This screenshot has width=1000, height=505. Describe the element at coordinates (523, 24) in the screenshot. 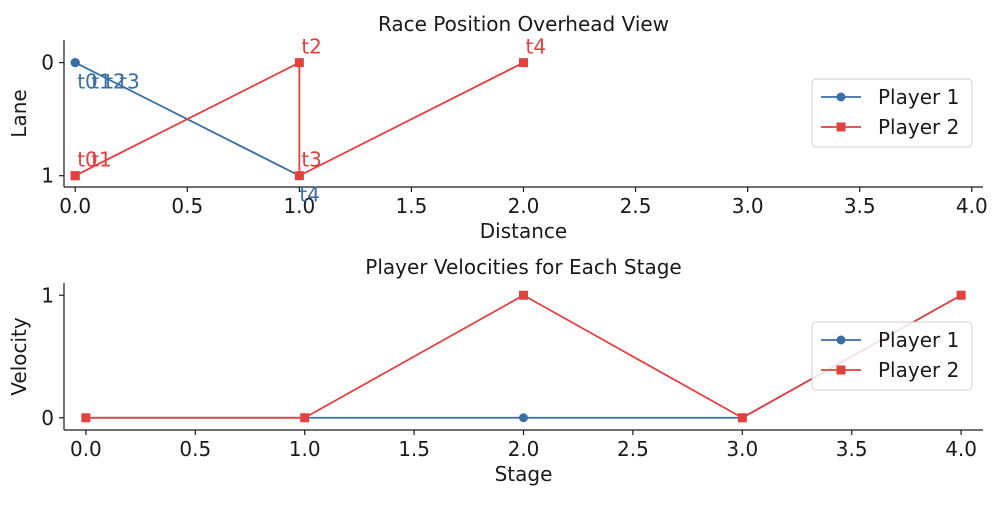

I see `chart-title: Race Position Overhead View` at that location.